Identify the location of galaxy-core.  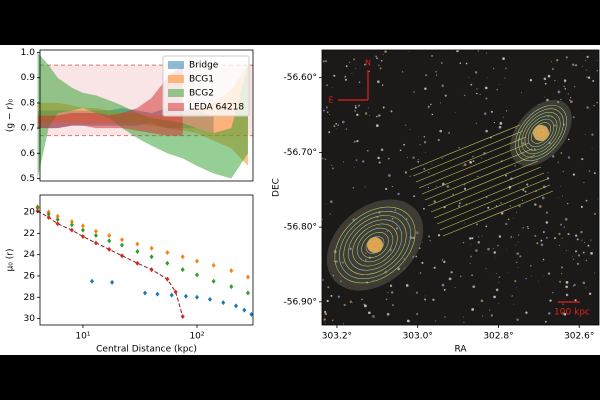
(541, 133).